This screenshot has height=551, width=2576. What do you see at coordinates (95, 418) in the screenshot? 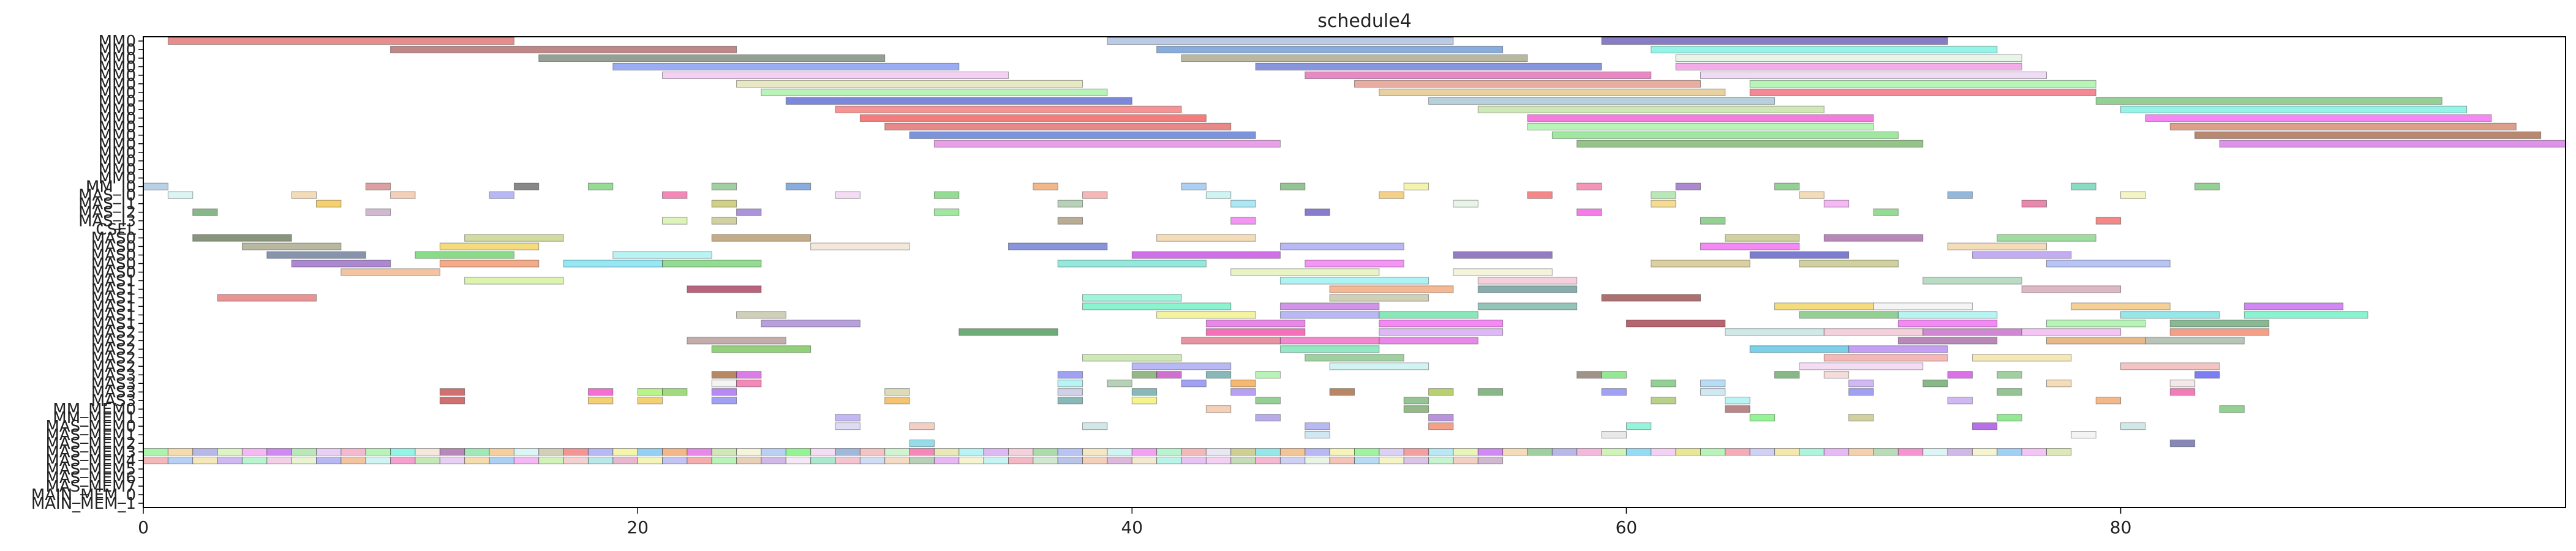
I see `y-tick-label: MM_MEM1` at bounding box center [95, 418].